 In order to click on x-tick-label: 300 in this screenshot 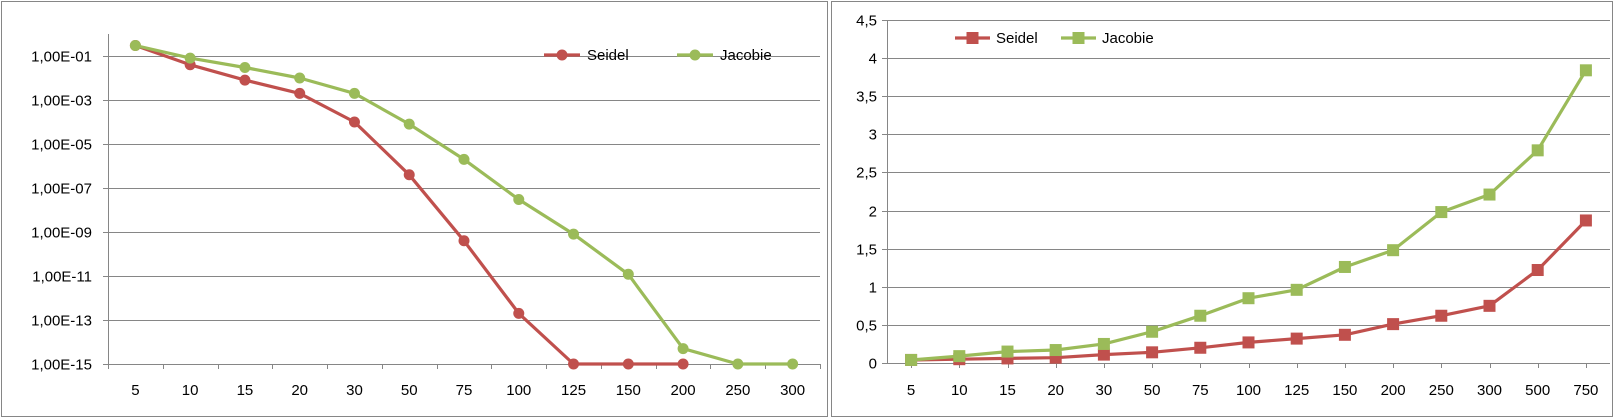, I will do `click(792, 390)`.